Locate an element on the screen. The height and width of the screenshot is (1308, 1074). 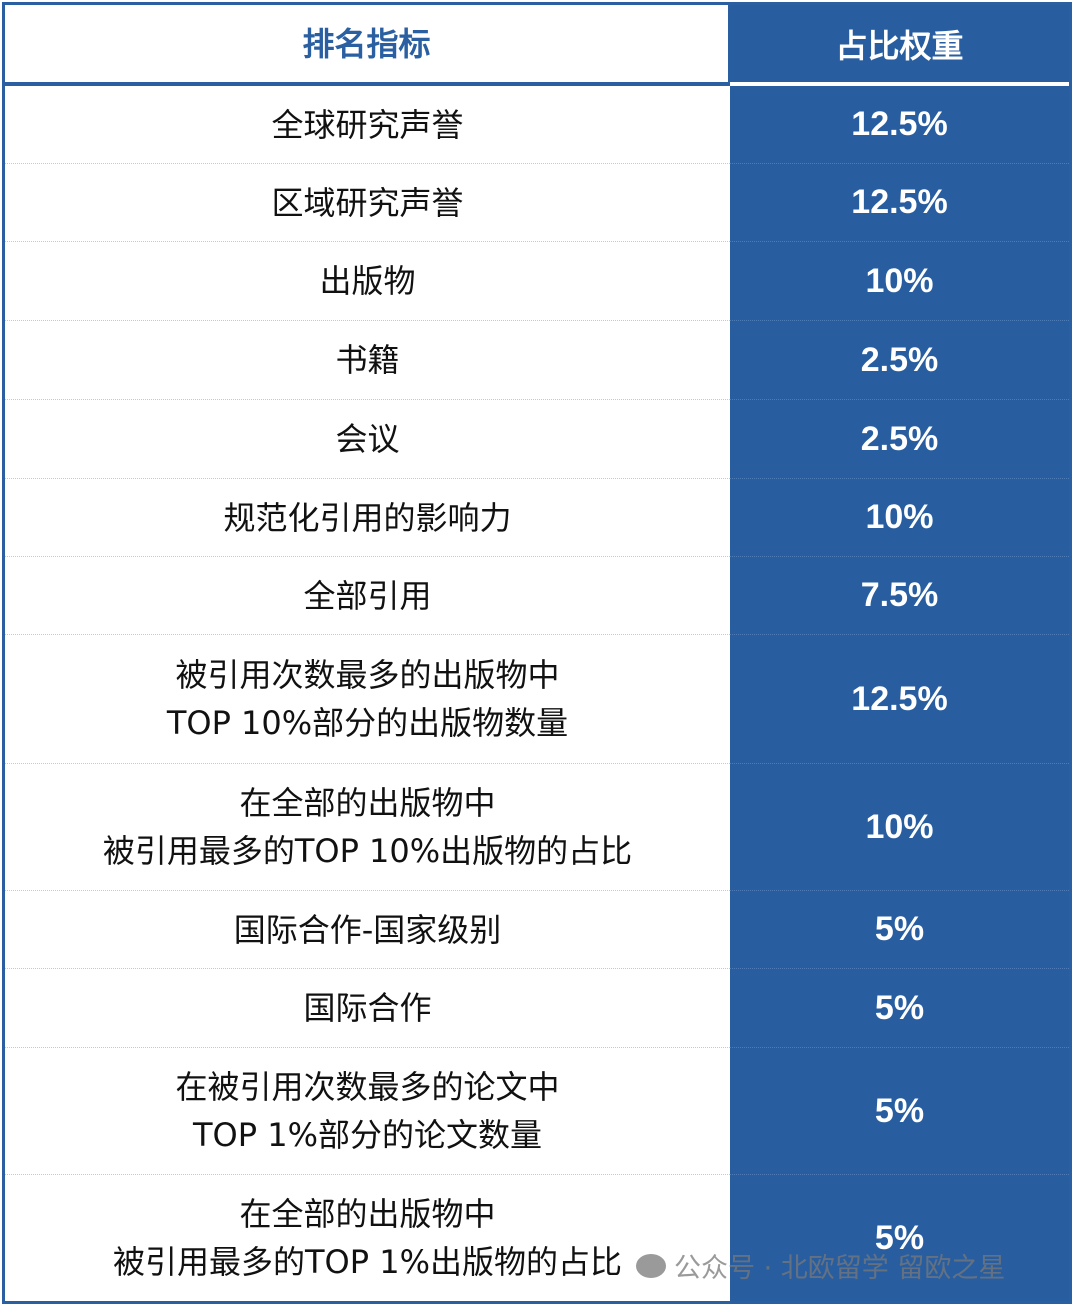
indicator-line: 会议 is located at coordinates (367, 439).